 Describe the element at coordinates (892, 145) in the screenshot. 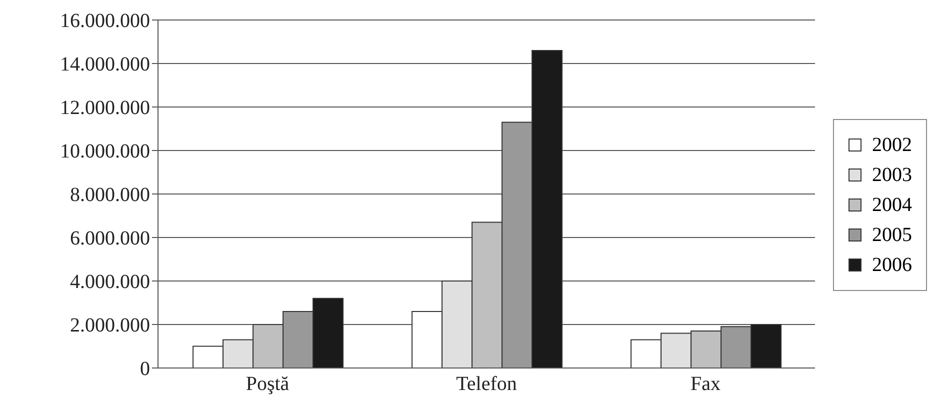

I see `legend-label: 2002` at that location.